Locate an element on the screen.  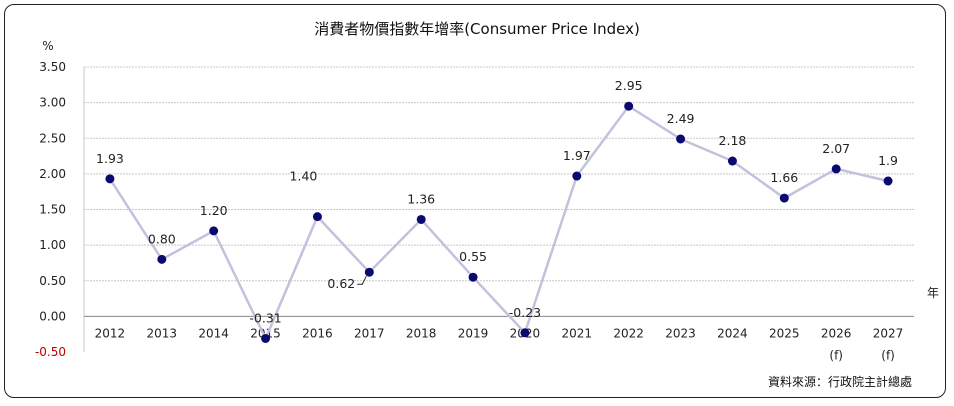
y-axis-unit: % is located at coordinates (47, 46).